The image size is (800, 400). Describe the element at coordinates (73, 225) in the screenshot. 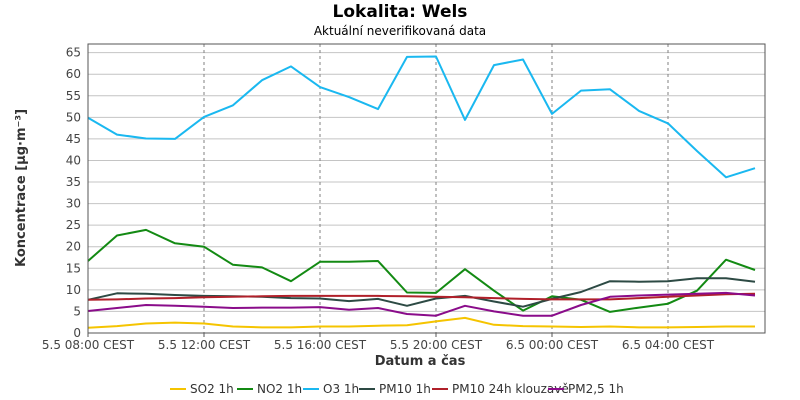

I see `y-tick-label: 25` at that location.